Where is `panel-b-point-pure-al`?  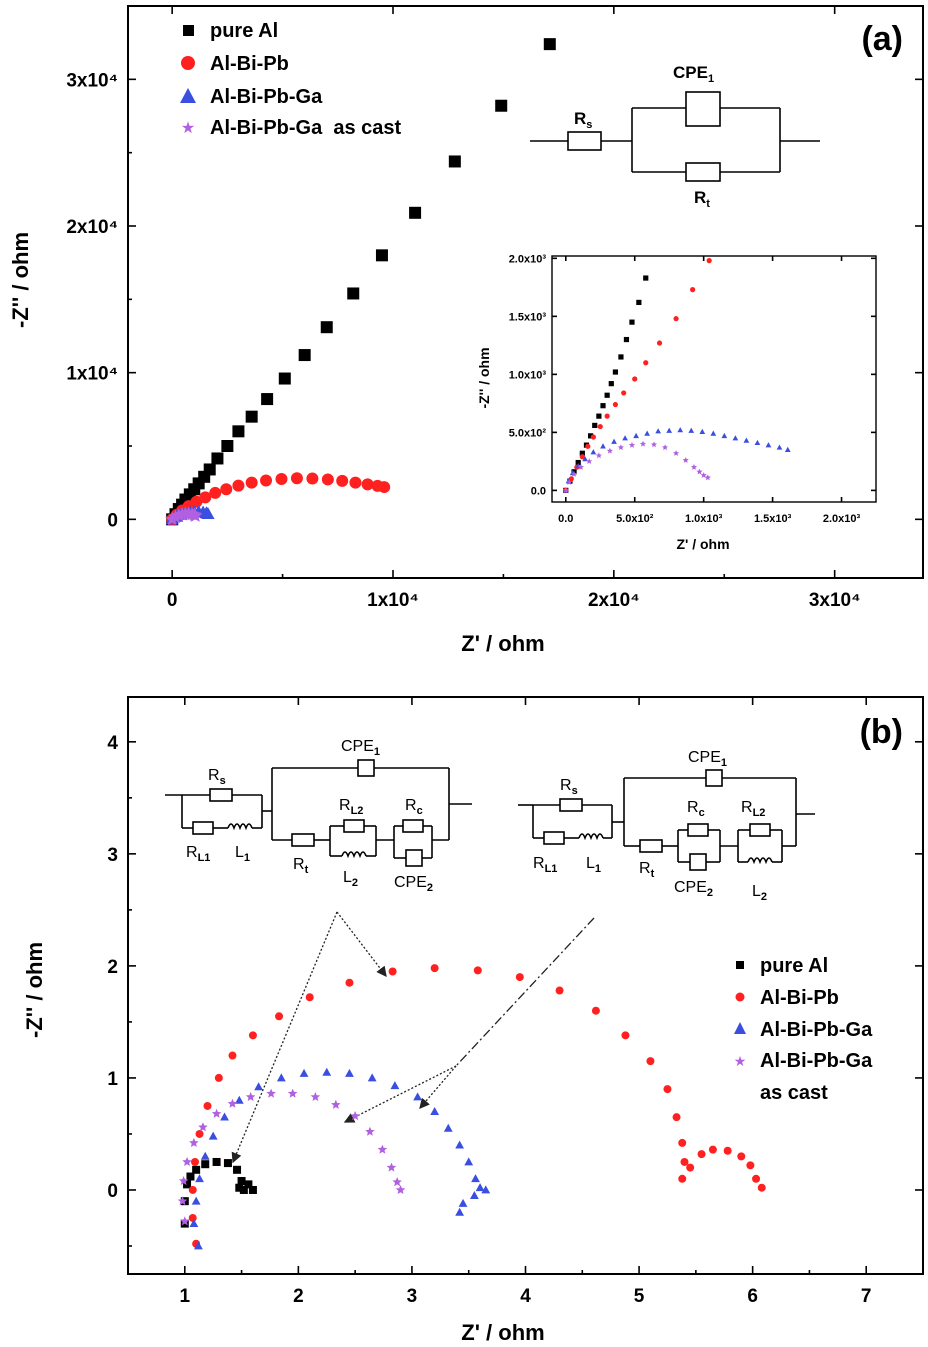 panel-b-point-pure-al is located at coordinates (190, 1176).